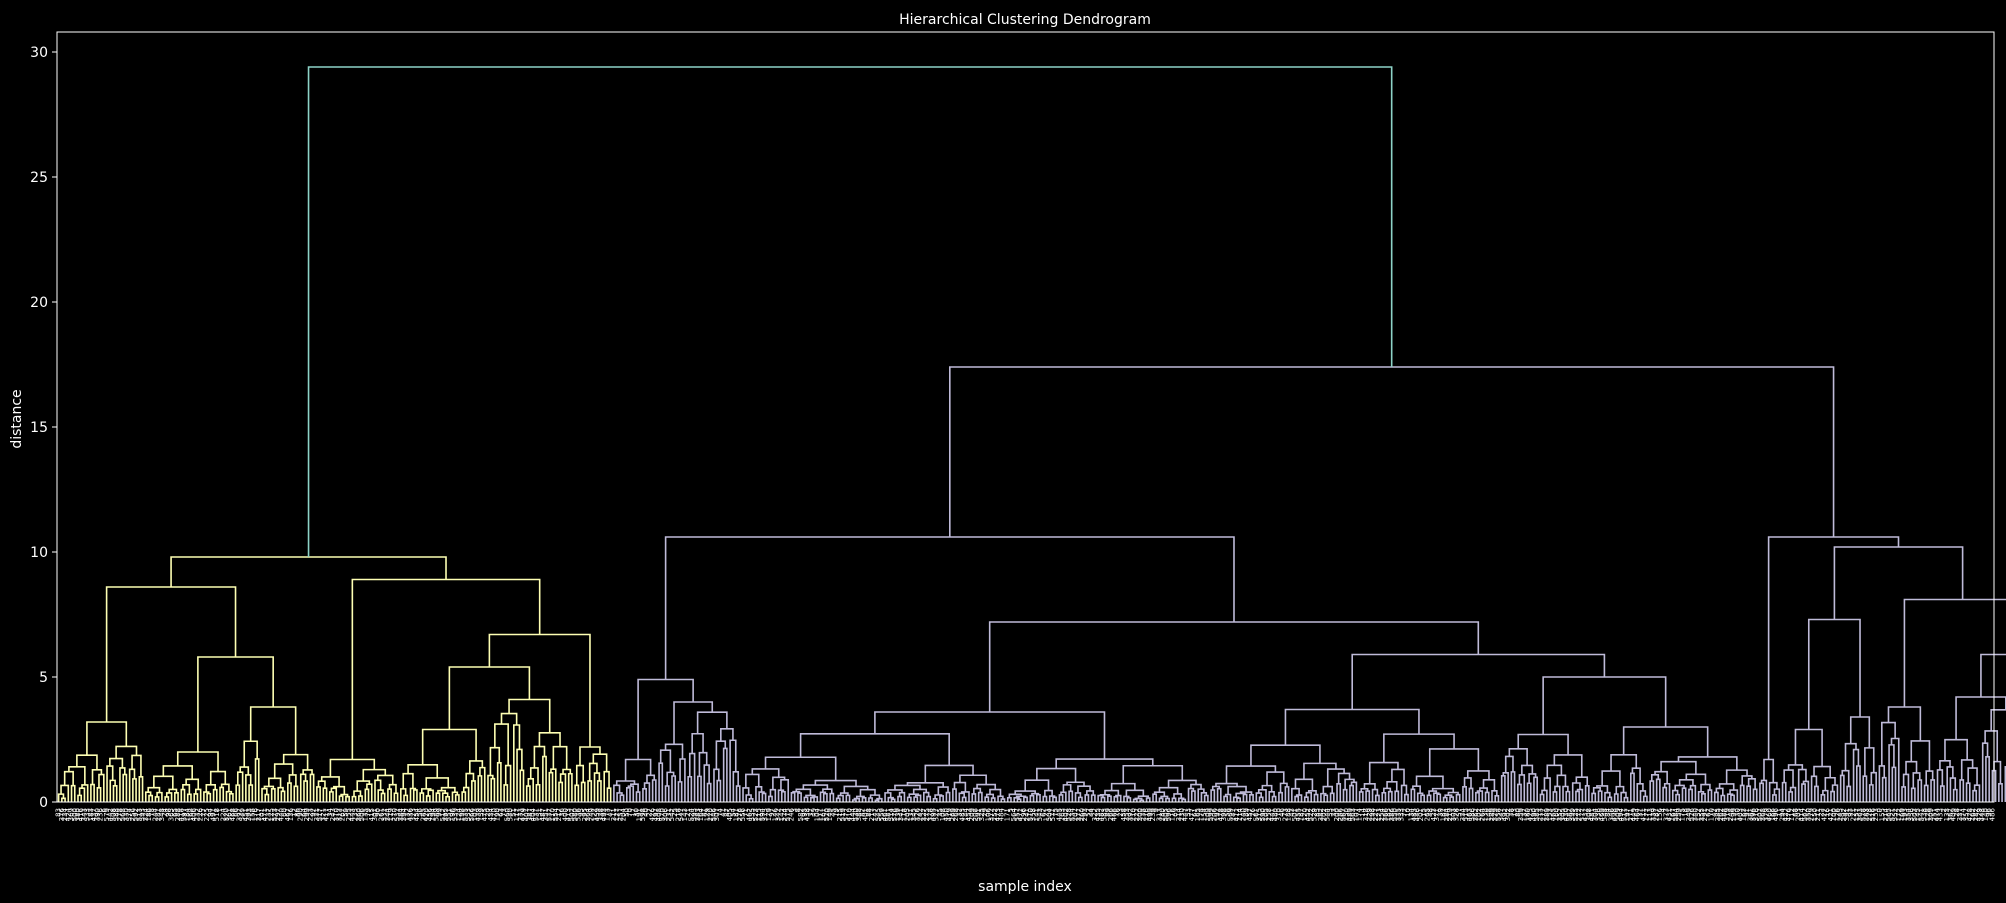  I want to click on x-tick-label: 467, so click(288, 814).